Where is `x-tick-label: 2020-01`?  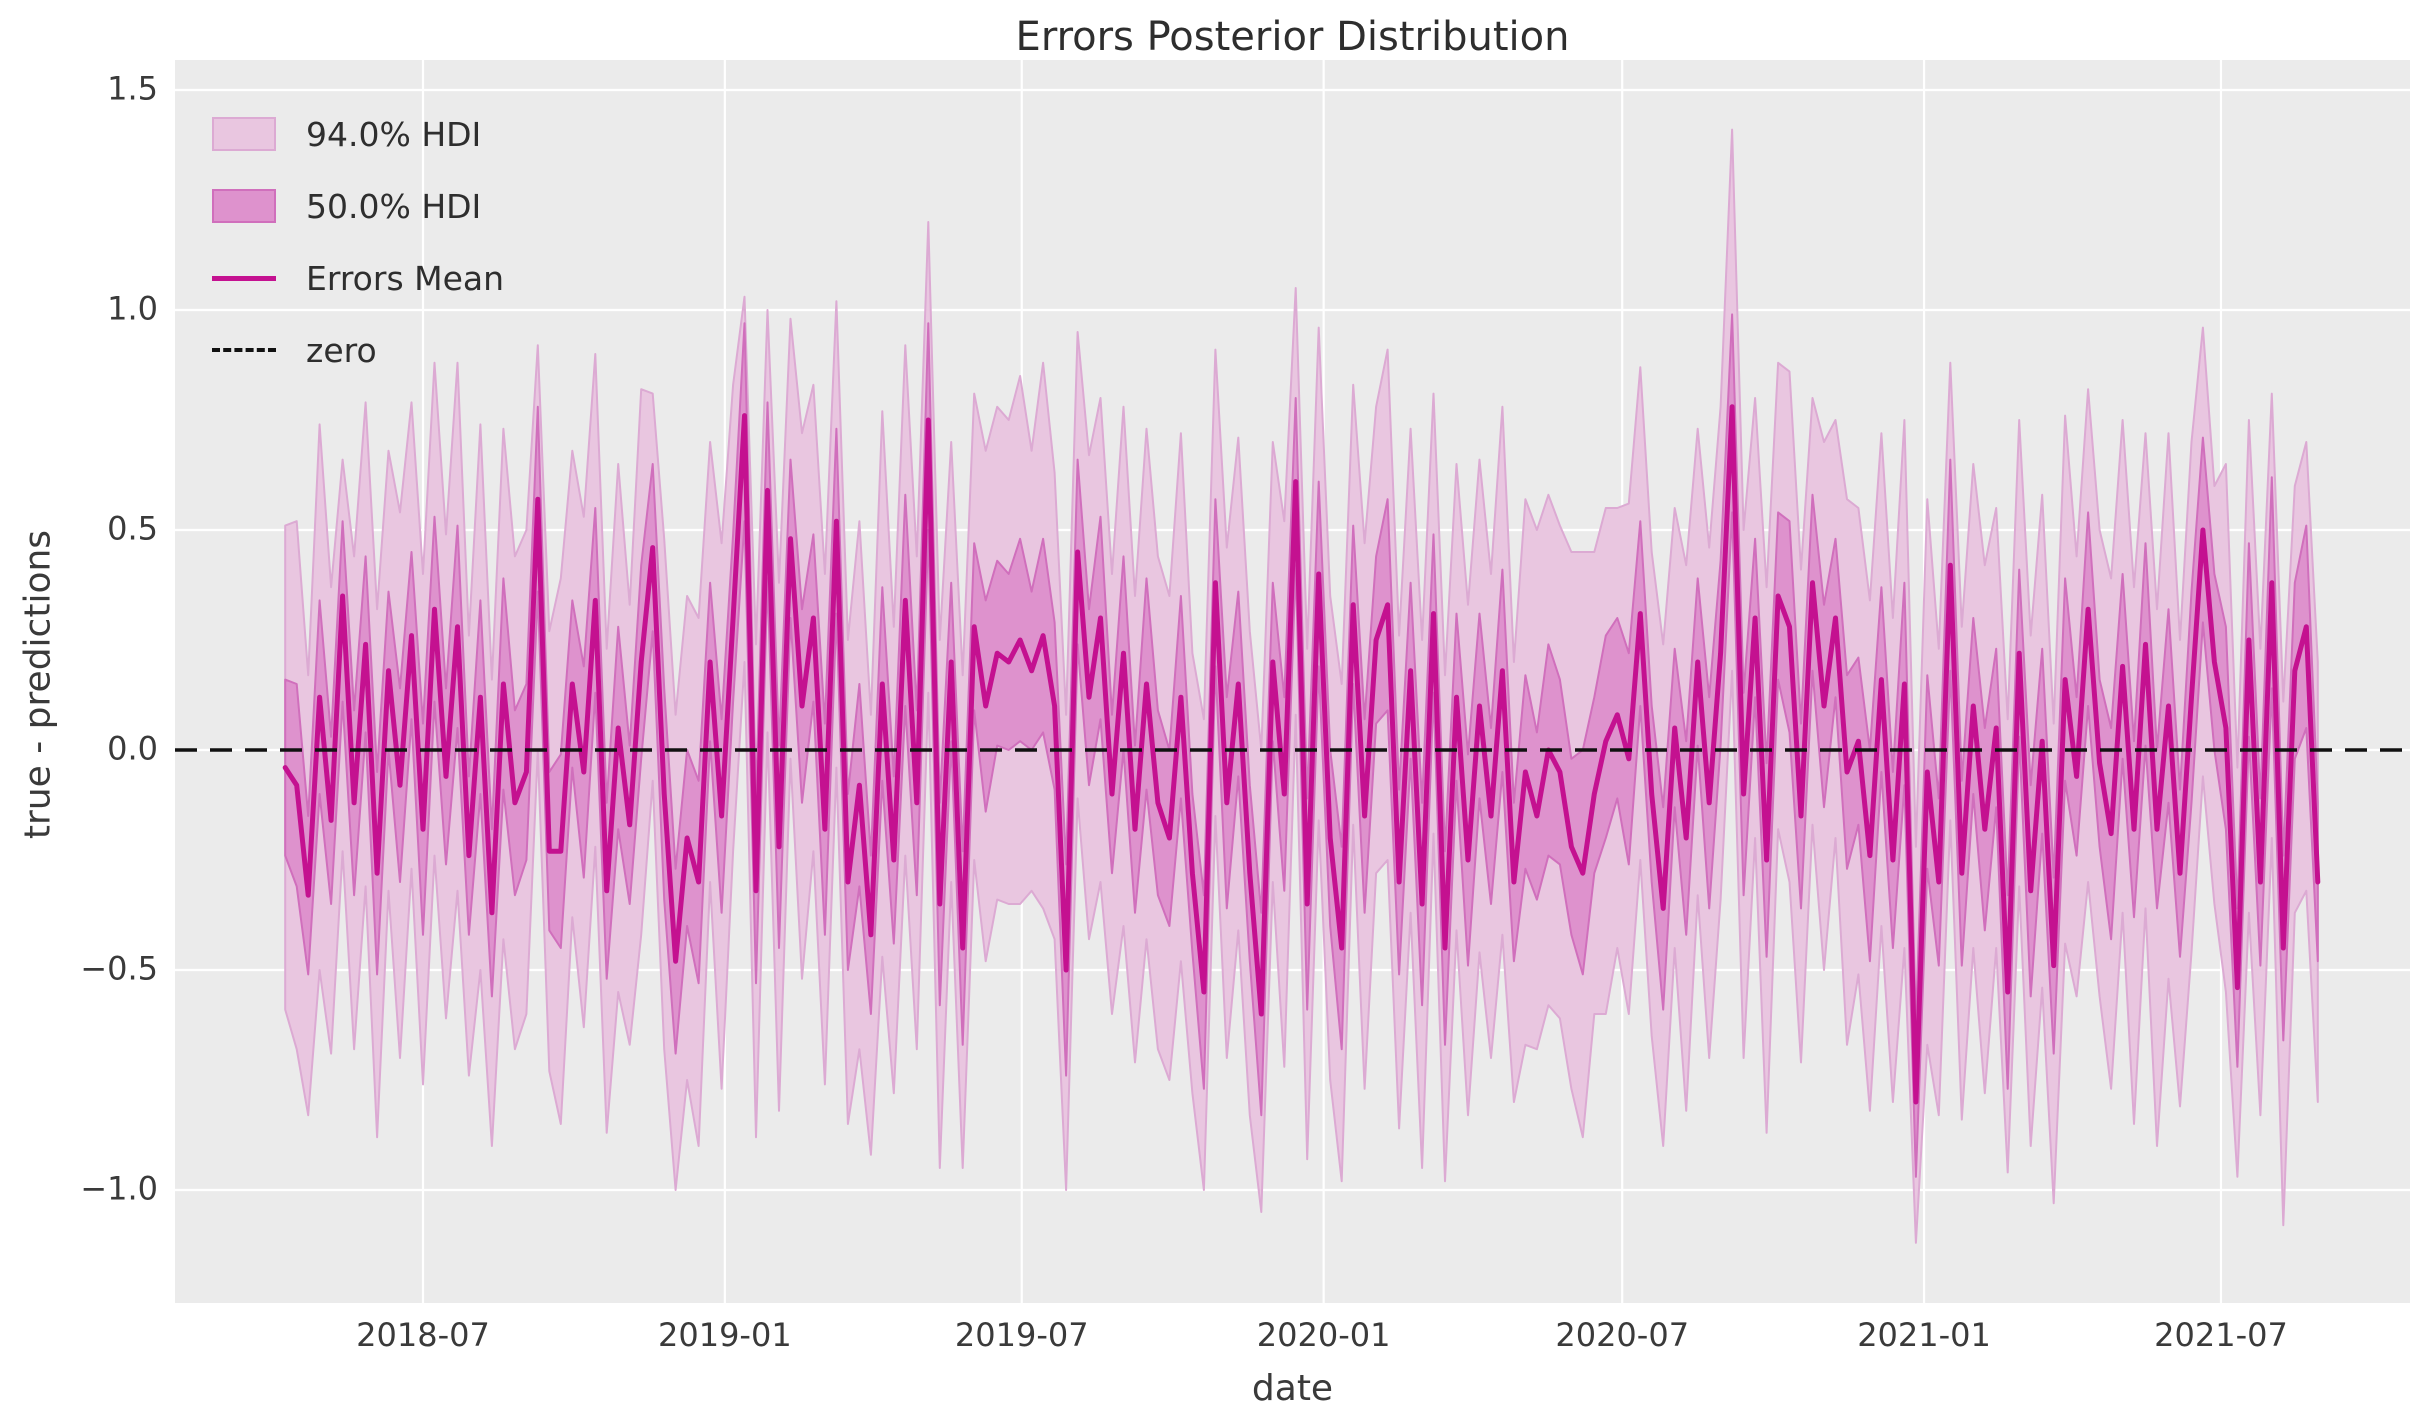
x-tick-label: 2020-01 is located at coordinates (1323, 1335).